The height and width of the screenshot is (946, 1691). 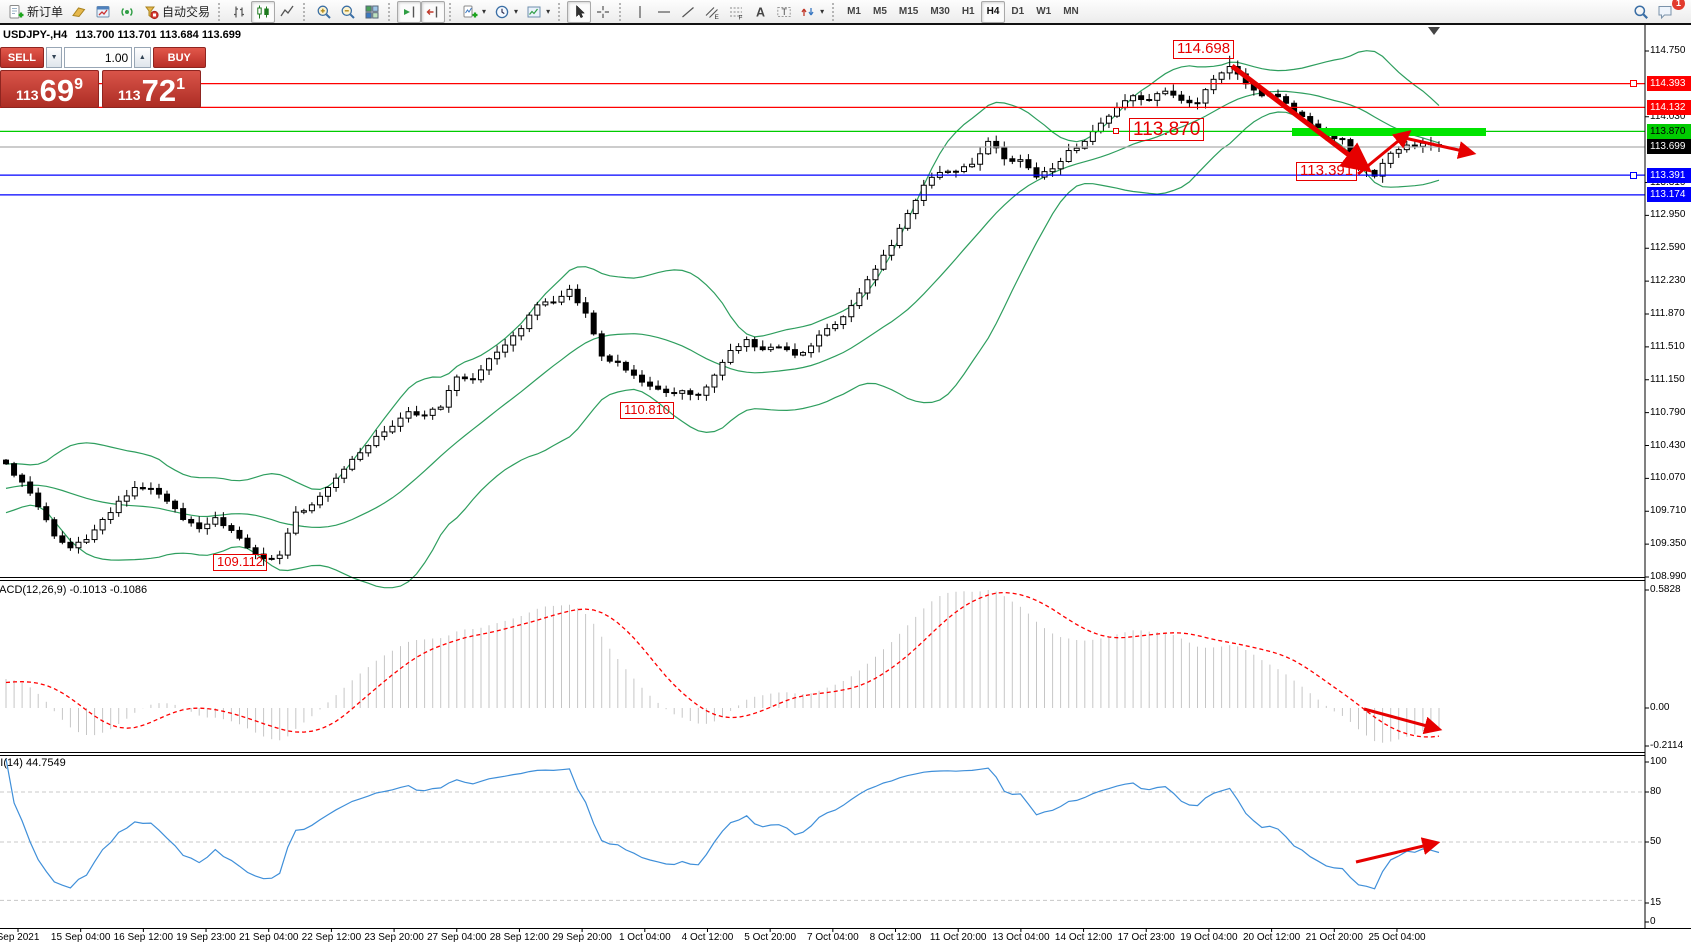 I want to click on timeframe-mn-button: MN, so click(x=1071, y=11).